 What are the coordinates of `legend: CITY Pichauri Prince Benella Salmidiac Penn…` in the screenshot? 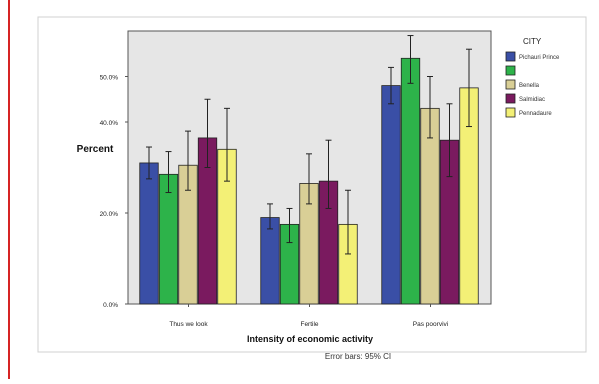 It's located at (532, 77).